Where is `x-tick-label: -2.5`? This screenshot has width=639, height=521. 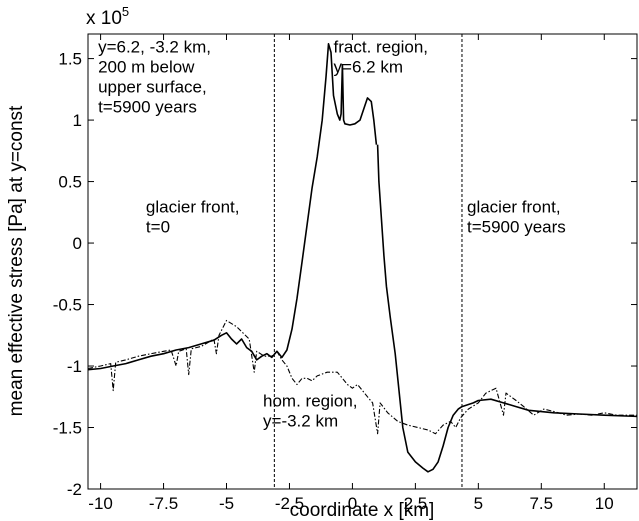
x-tick-label: -2.5 is located at coordinates (289, 503).